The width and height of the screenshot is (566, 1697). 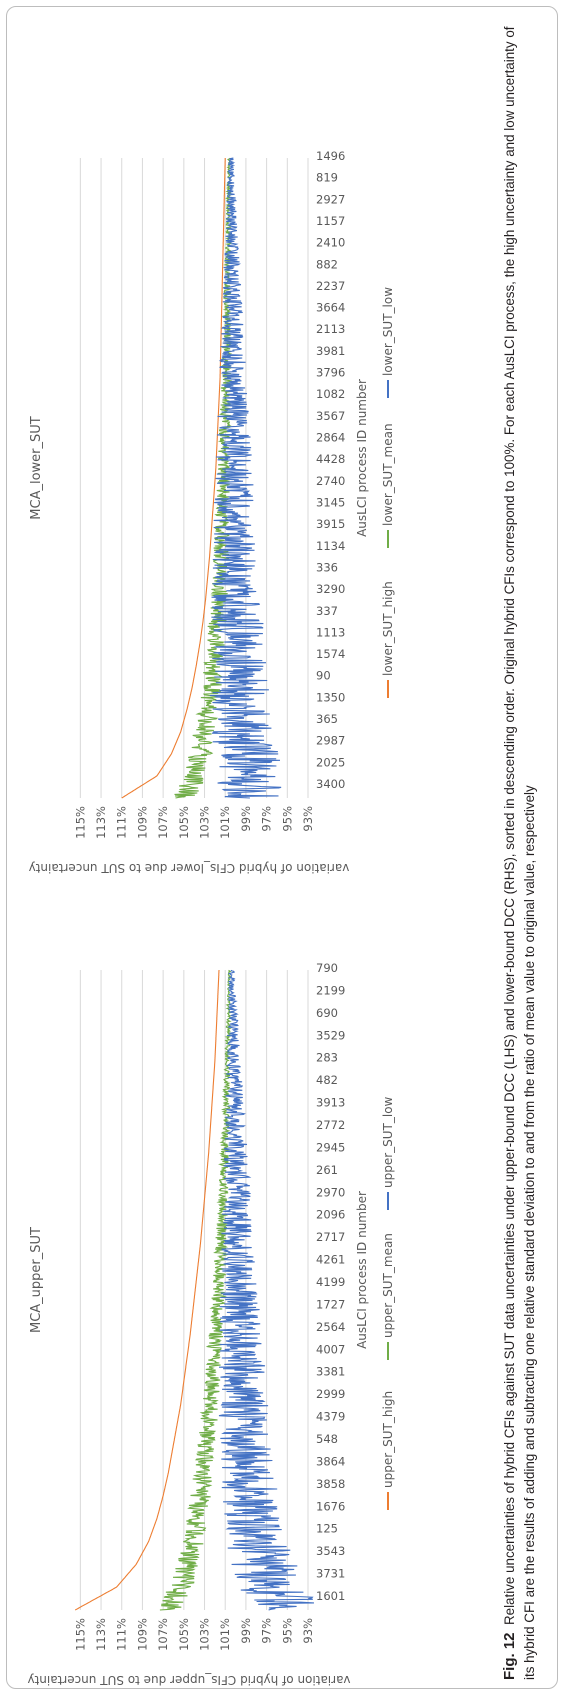 What do you see at coordinates (327, 1013) in the screenshot?
I see `x-tick-label: 690` at bounding box center [327, 1013].